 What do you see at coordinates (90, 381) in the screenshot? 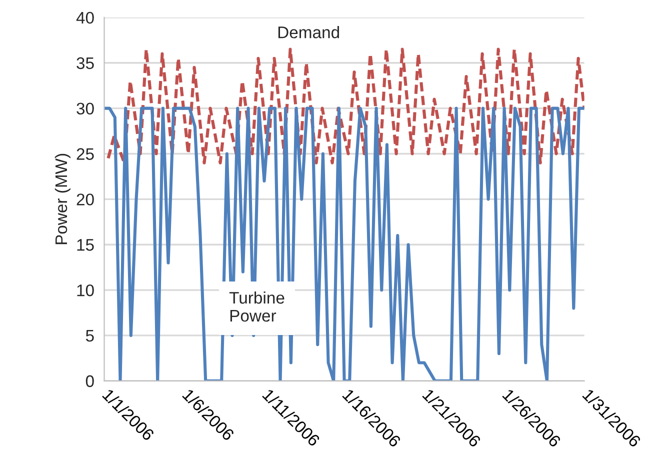
I see `y-tick-label: 0` at bounding box center [90, 381].